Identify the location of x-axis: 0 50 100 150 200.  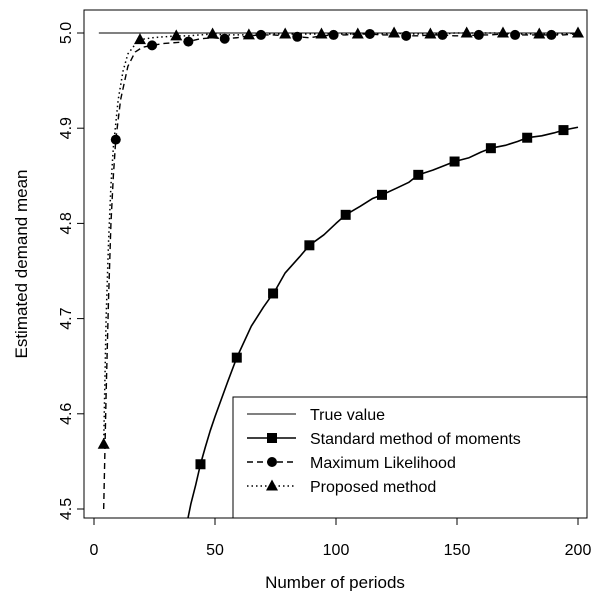
(341, 538).